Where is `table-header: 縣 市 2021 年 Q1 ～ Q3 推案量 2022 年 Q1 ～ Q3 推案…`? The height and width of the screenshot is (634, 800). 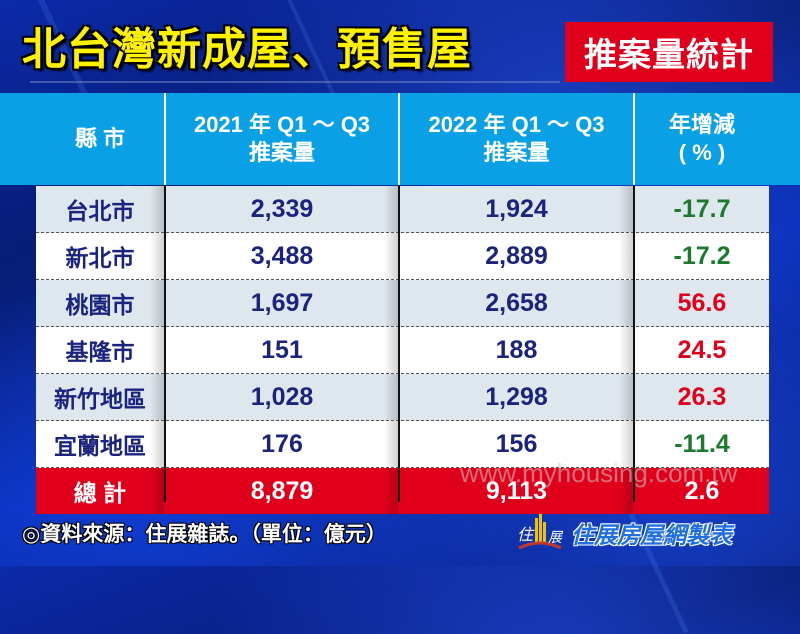 table-header: 縣 市 2021 年 Q1 ～ Q3 推案量 2022 年 Q1 ～ Q3 推案… is located at coordinates (400, 139).